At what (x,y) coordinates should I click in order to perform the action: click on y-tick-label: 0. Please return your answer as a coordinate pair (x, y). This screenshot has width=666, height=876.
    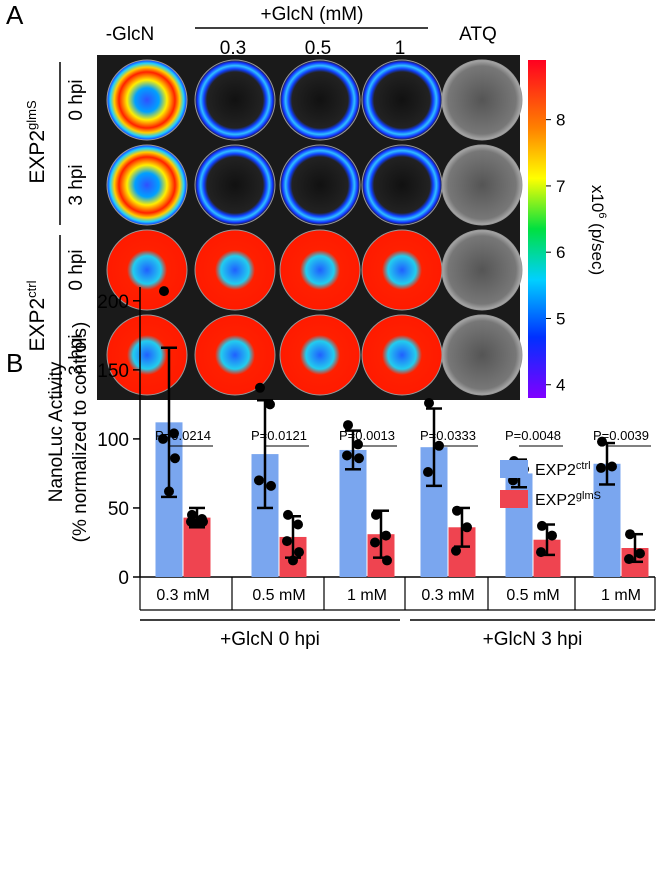
    Looking at the image, I should click on (123, 578).